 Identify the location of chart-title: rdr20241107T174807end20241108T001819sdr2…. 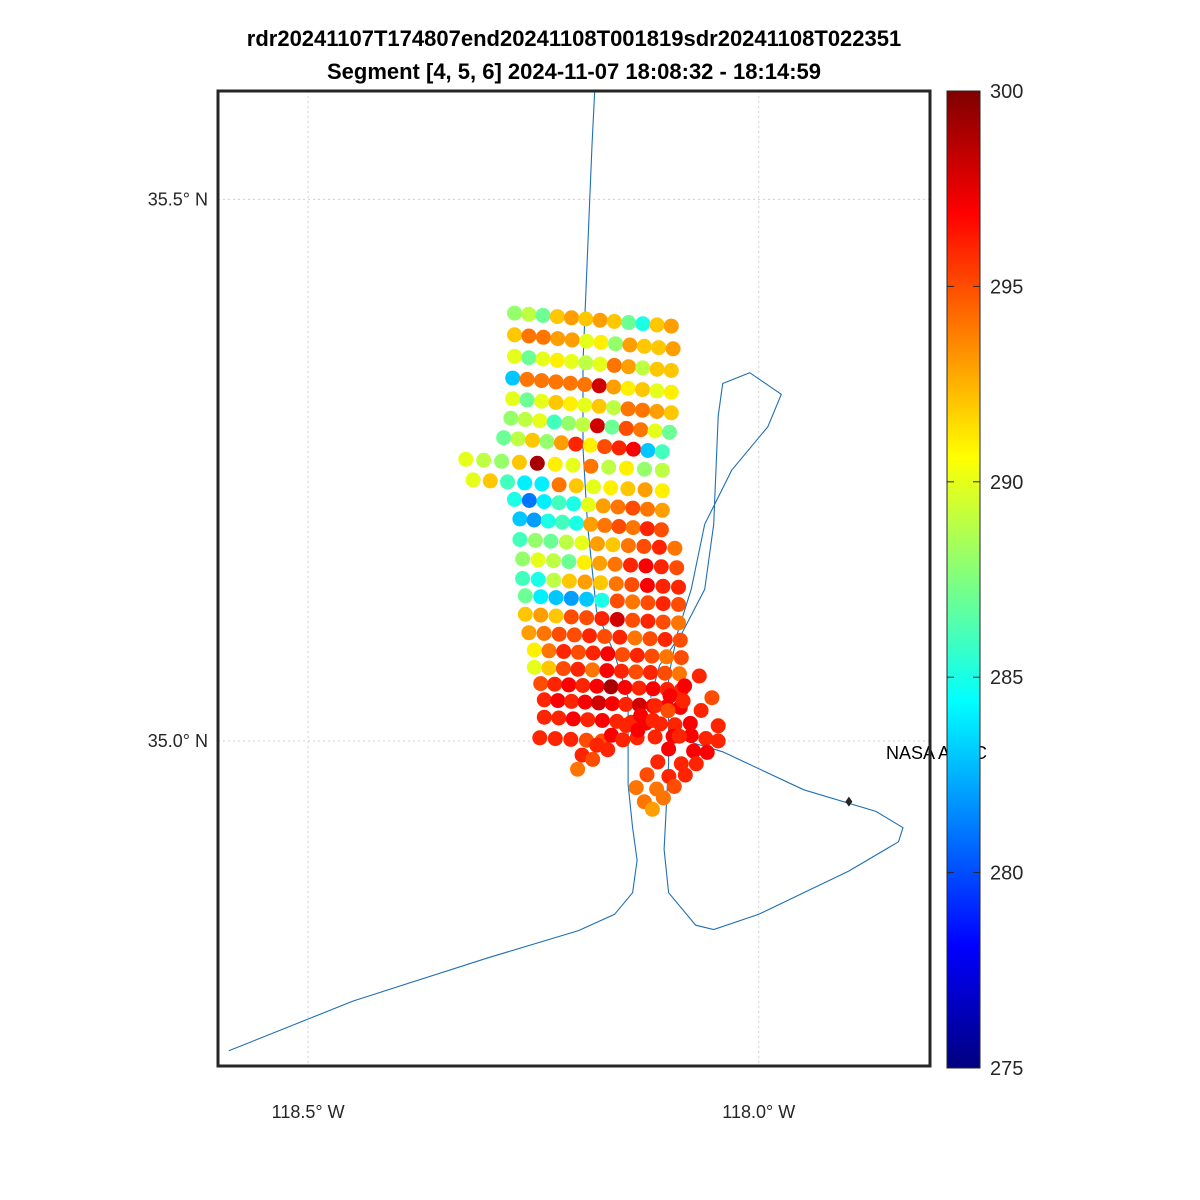
(574, 38).